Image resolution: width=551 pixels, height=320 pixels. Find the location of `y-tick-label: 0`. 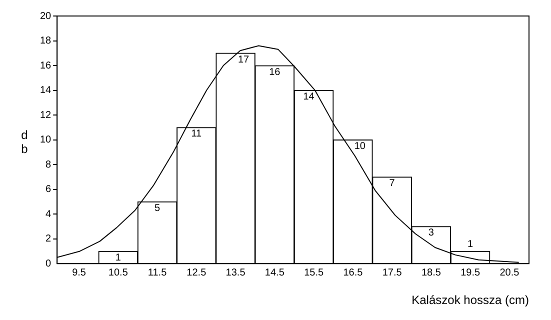

y-tick-label: 0 is located at coordinates (49, 264).